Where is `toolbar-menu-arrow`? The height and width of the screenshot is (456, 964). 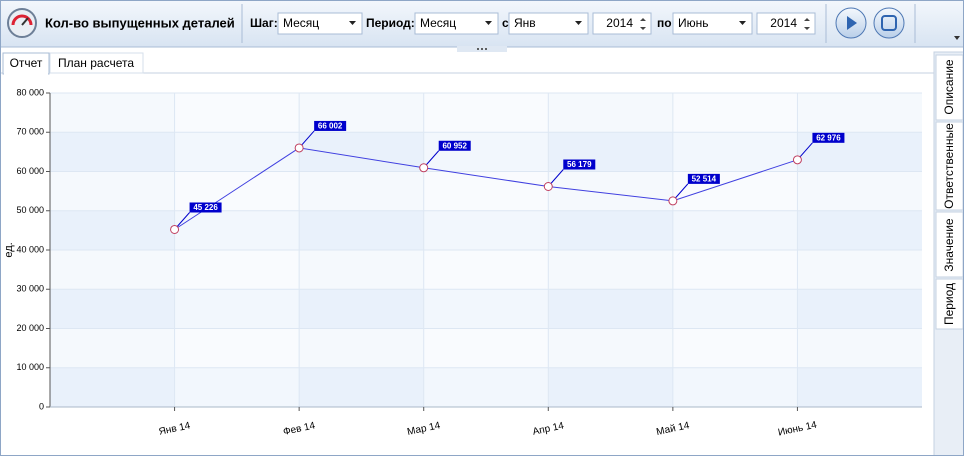
toolbar-menu-arrow is located at coordinates (957, 38).